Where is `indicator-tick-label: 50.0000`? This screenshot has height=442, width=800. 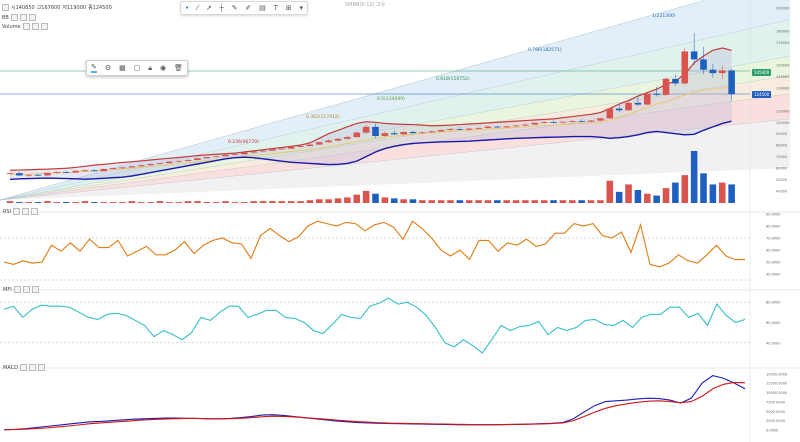 indicator-tick-label: 50.0000 is located at coordinates (773, 263).